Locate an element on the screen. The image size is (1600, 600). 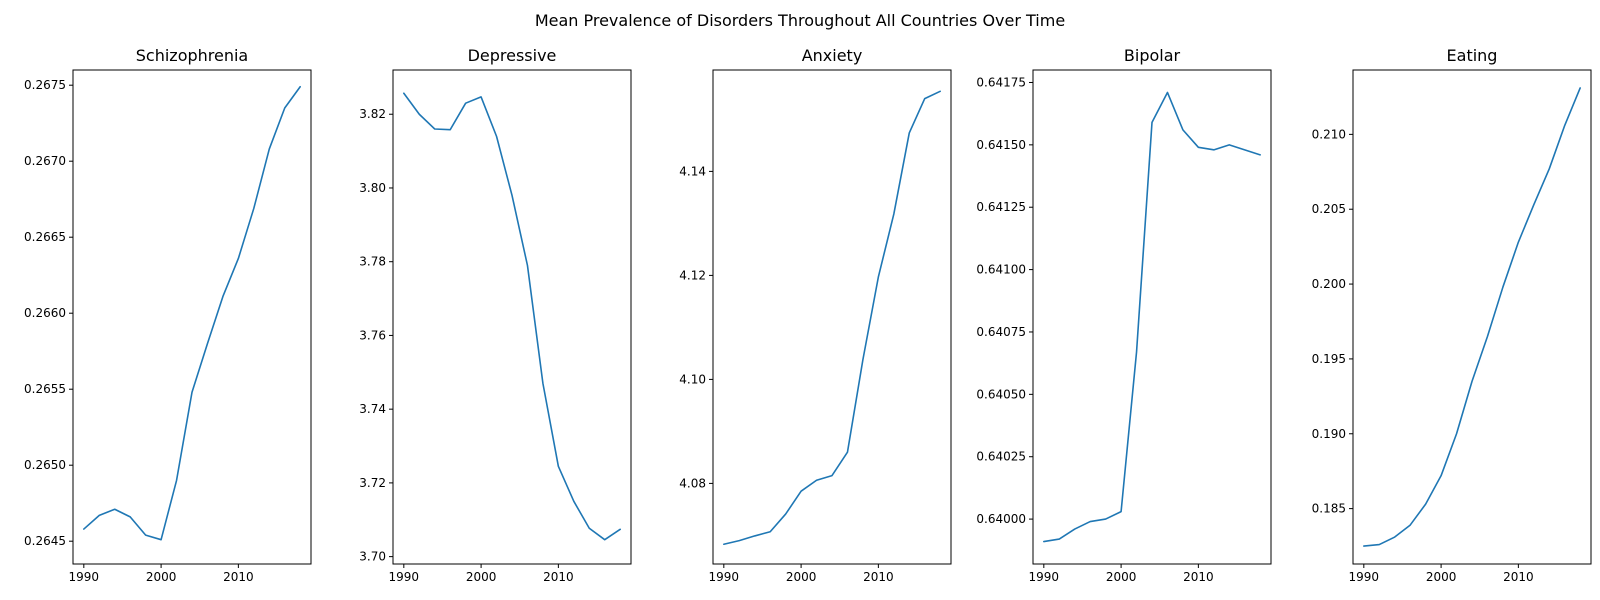
y-tick-label: 0.64100 is located at coordinates (1001, 270).